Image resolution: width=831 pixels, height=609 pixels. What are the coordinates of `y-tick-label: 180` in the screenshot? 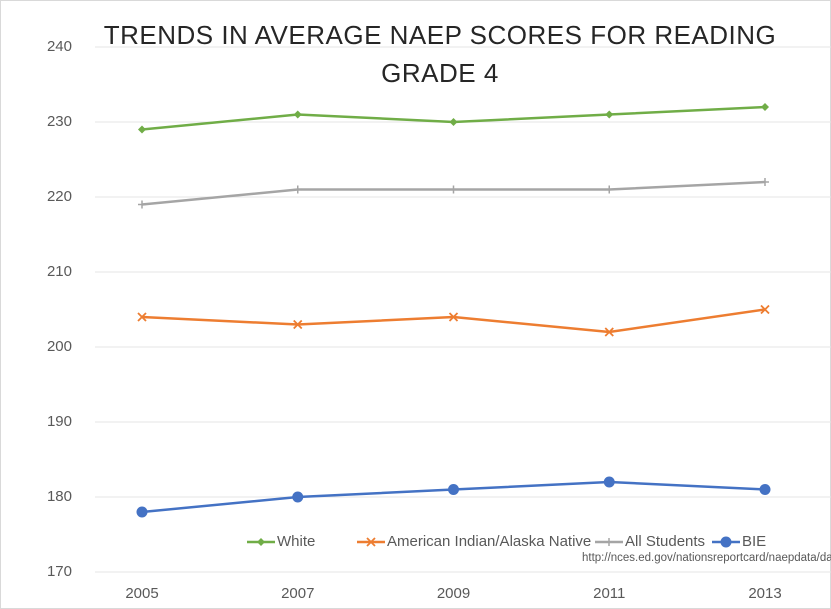 It's located at (59, 496).